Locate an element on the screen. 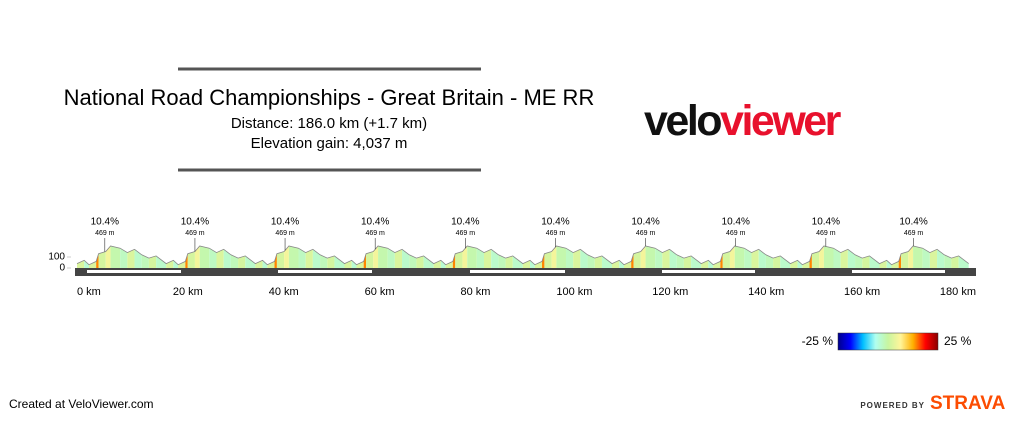  y-tick-label: 100 is located at coordinates (56, 257).